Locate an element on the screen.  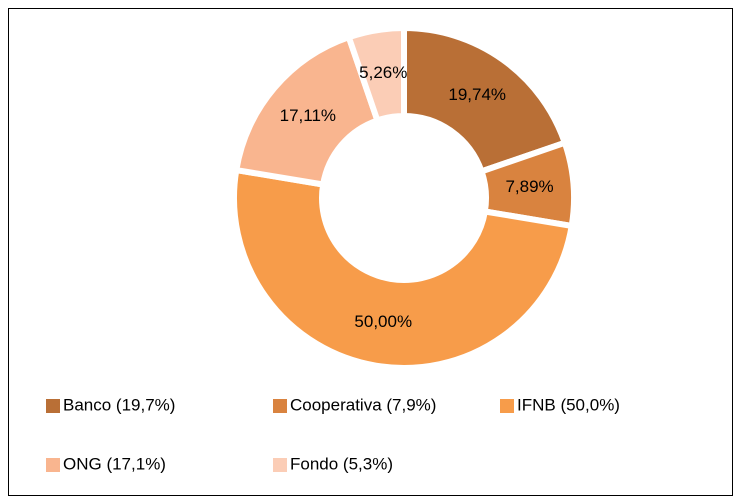
legend-label: Fondo (5,3%) is located at coordinates (341, 463).